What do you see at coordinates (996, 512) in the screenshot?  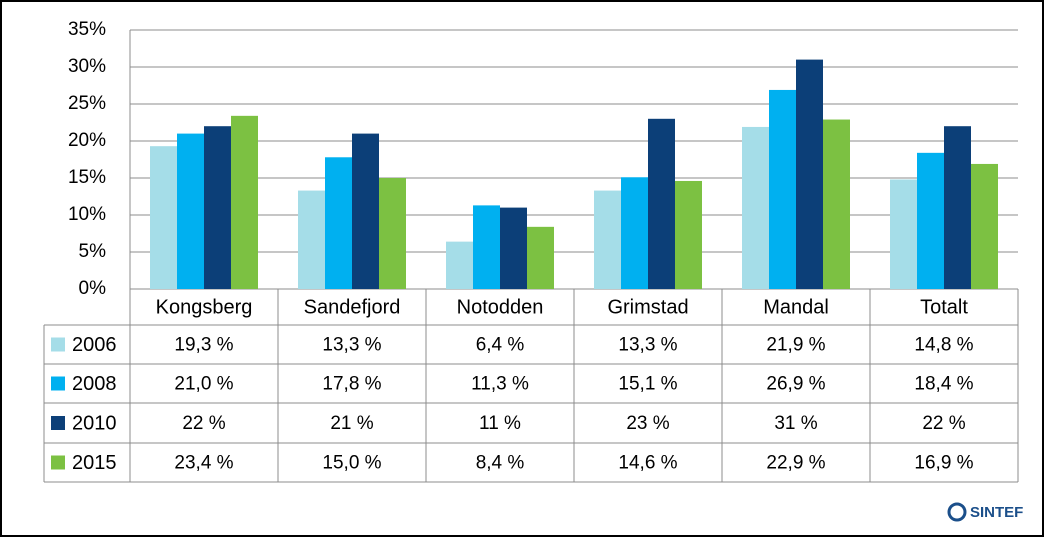 I see `logo-text: SINTEF` at bounding box center [996, 512].